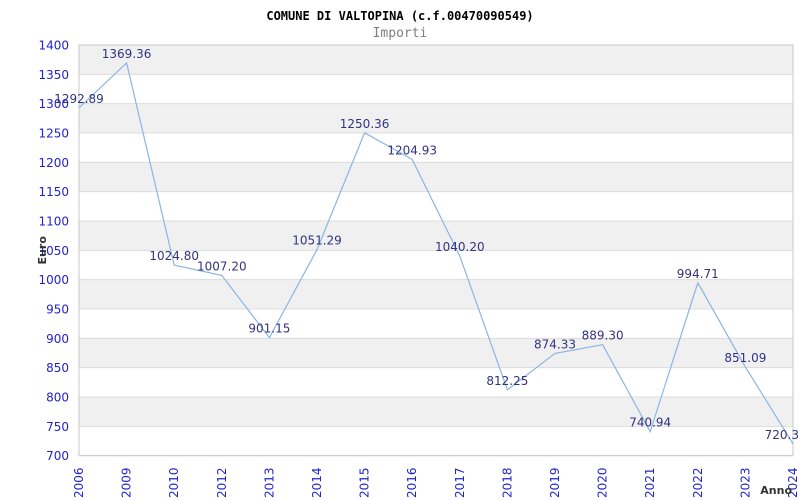 This screenshot has width=800, height=500. Describe the element at coordinates (460, 247) in the screenshot. I see `point-label: 1040.20` at that location.